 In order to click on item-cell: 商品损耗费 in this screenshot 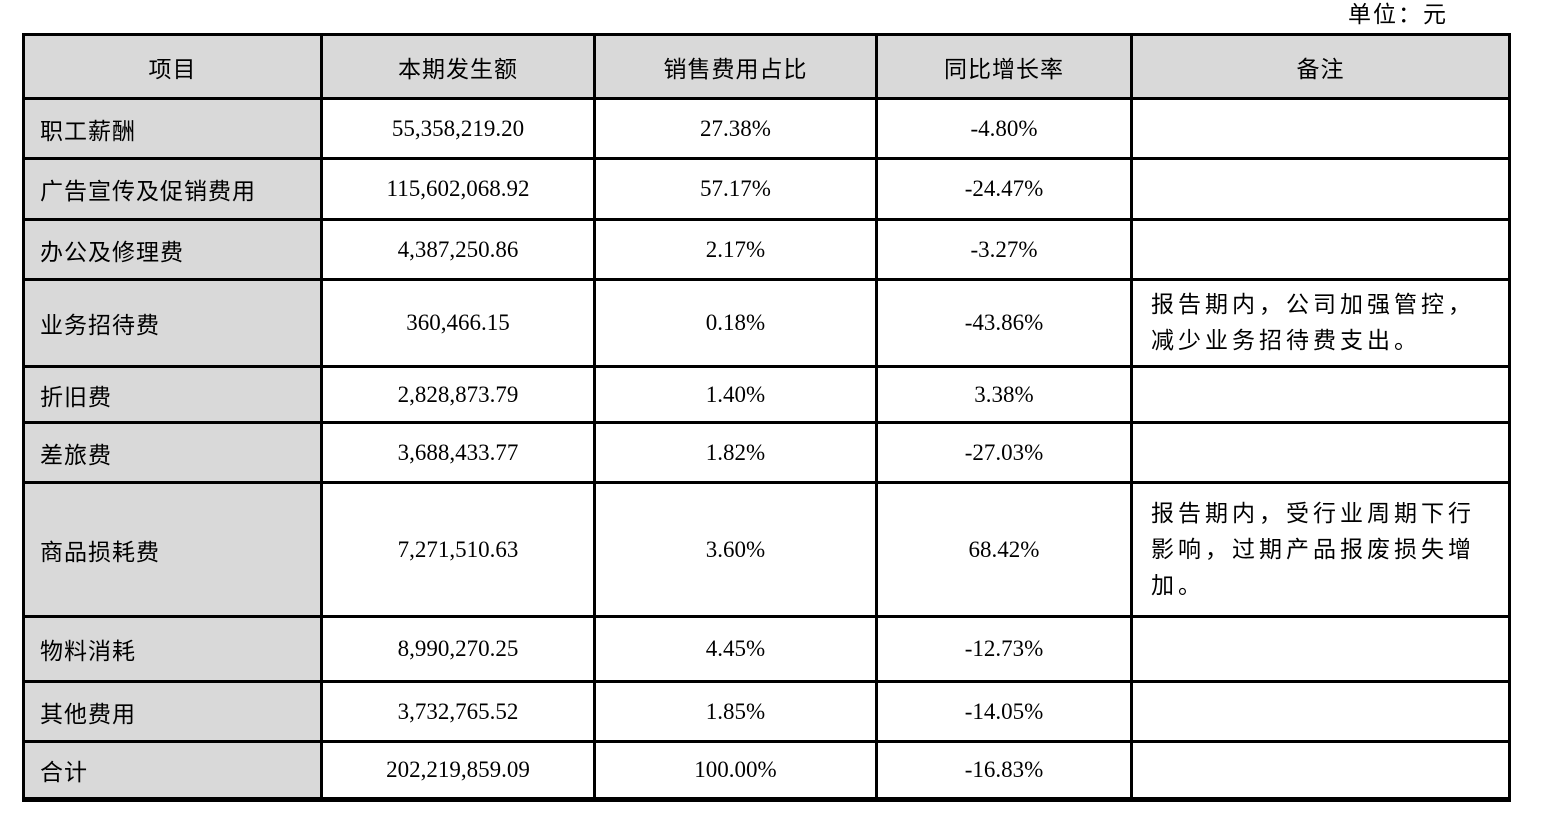, I will do `click(172, 549)`.